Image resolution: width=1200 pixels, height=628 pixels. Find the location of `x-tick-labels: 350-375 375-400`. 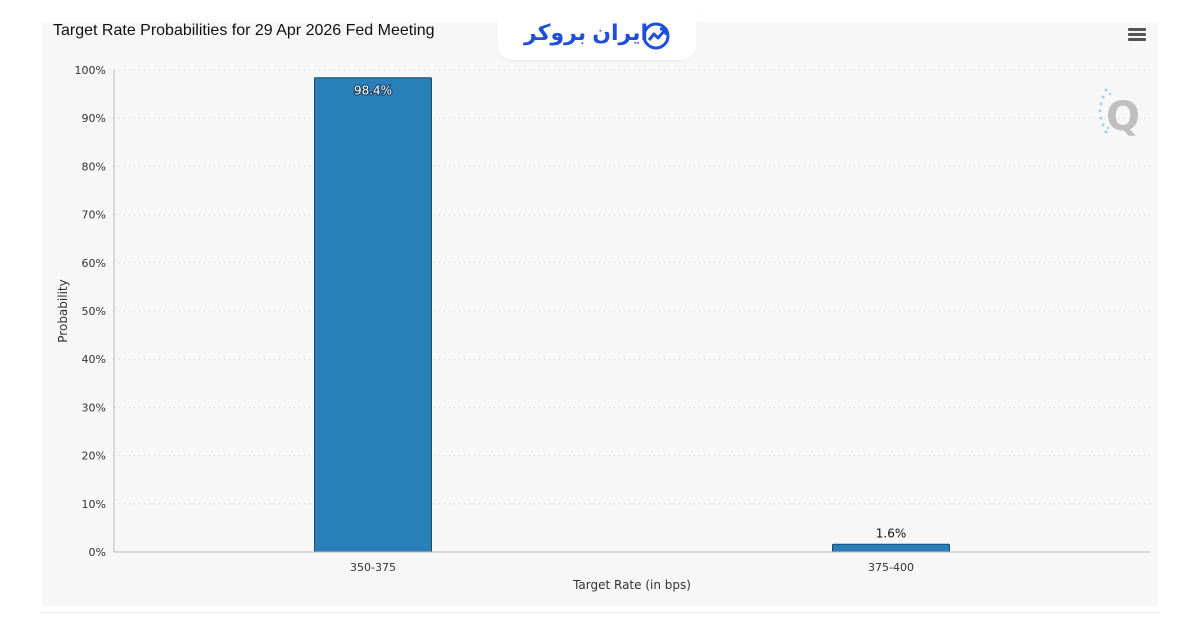

x-tick-labels: 350-375 375-400 is located at coordinates (632, 567).